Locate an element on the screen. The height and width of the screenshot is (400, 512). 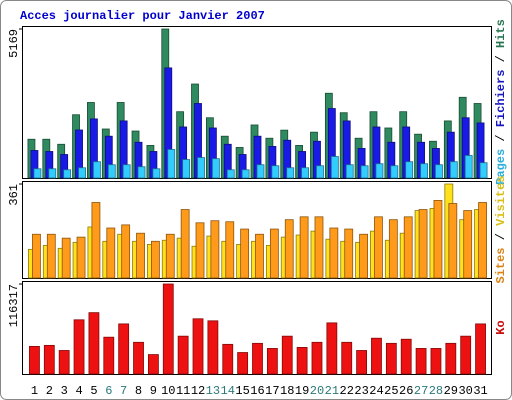
x-tick-label: 14 is located at coordinates (228, 391).